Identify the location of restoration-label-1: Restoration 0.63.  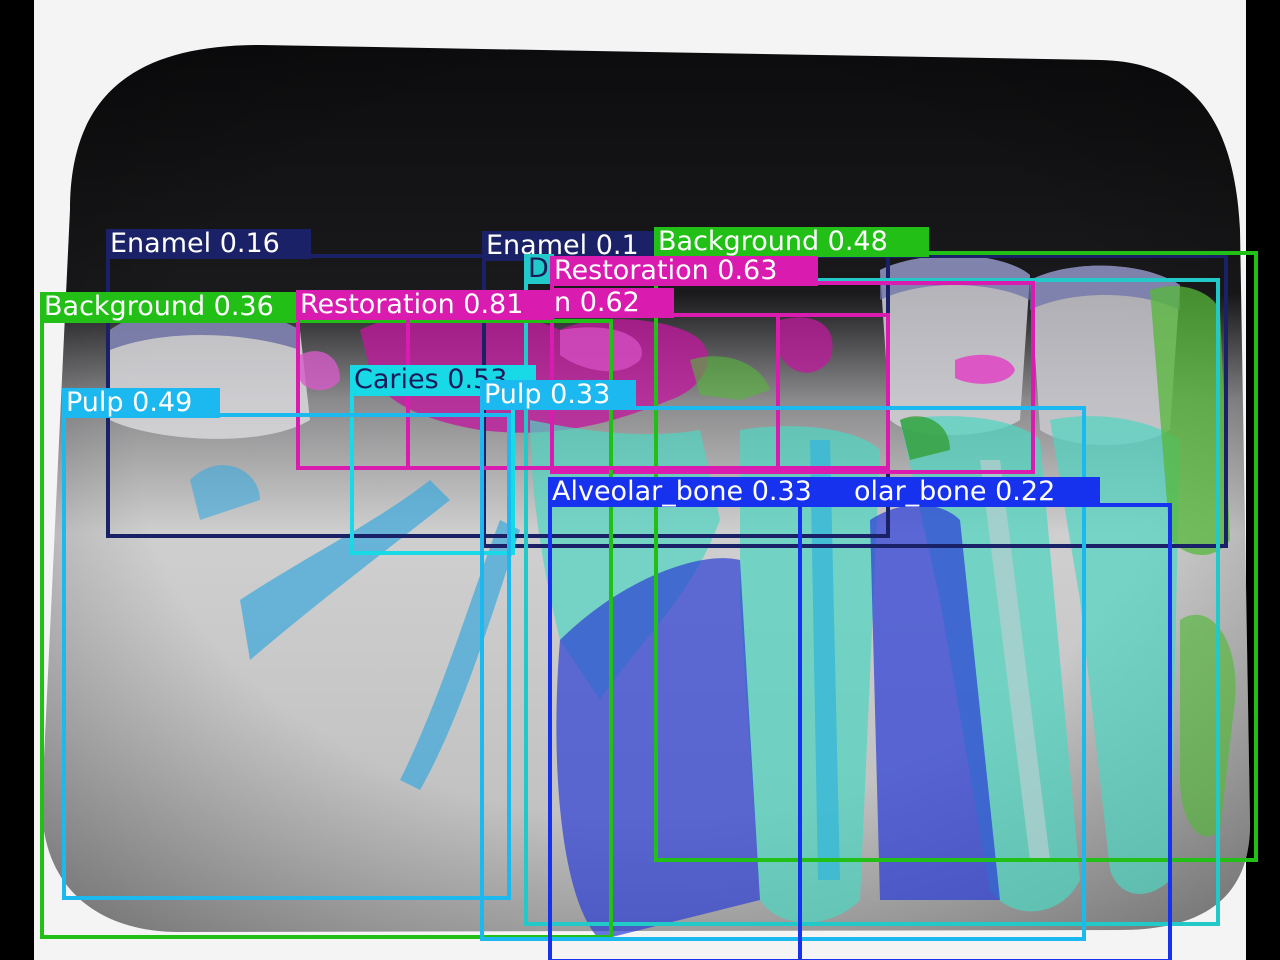
(684, 271).